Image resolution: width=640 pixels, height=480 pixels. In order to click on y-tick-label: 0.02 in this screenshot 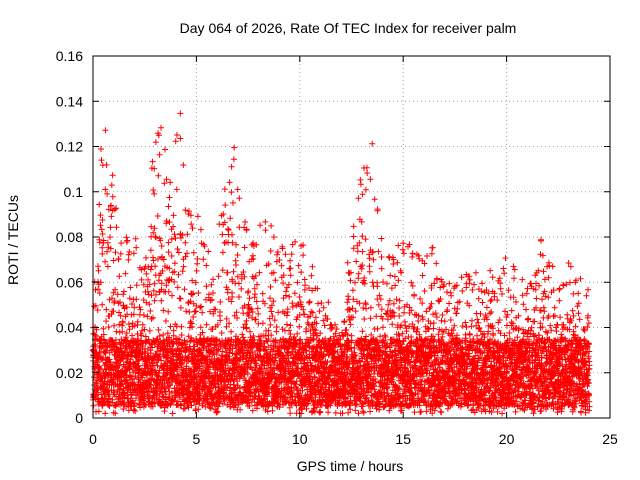, I will do `click(69, 373)`.